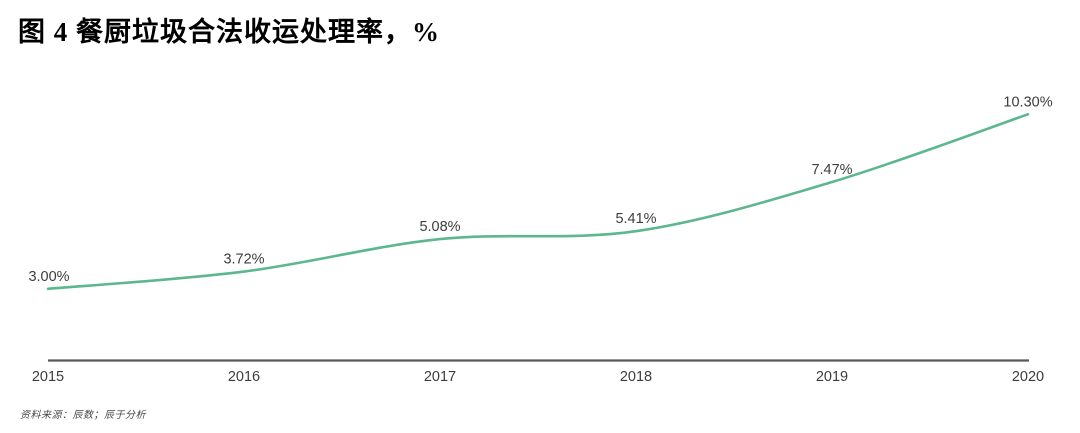 The image size is (1080, 433). What do you see at coordinates (439, 227) in the screenshot?
I see `data-label: 5.08%` at bounding box center [439, 227].